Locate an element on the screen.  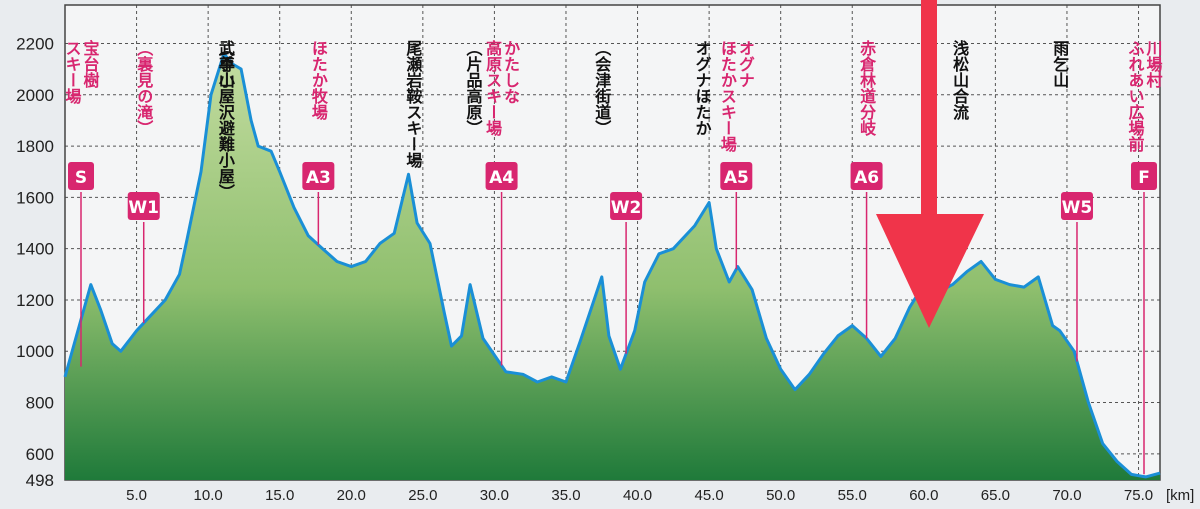
x-tick-label: 25.0 is located at coordinates (422, 495).